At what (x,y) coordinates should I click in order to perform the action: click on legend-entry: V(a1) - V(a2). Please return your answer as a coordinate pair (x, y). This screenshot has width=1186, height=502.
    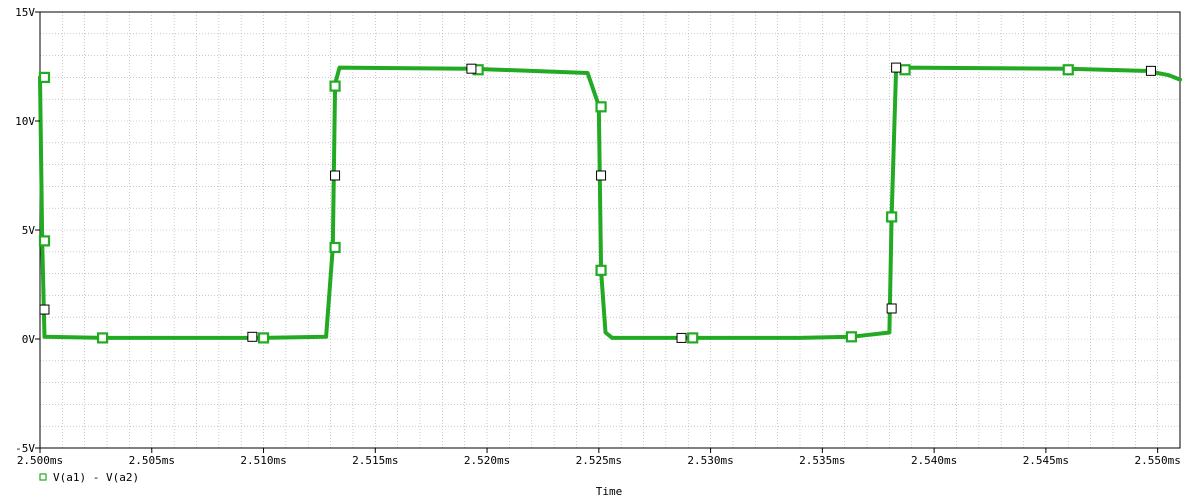
    Looking at the image, I should click on (96, 477).